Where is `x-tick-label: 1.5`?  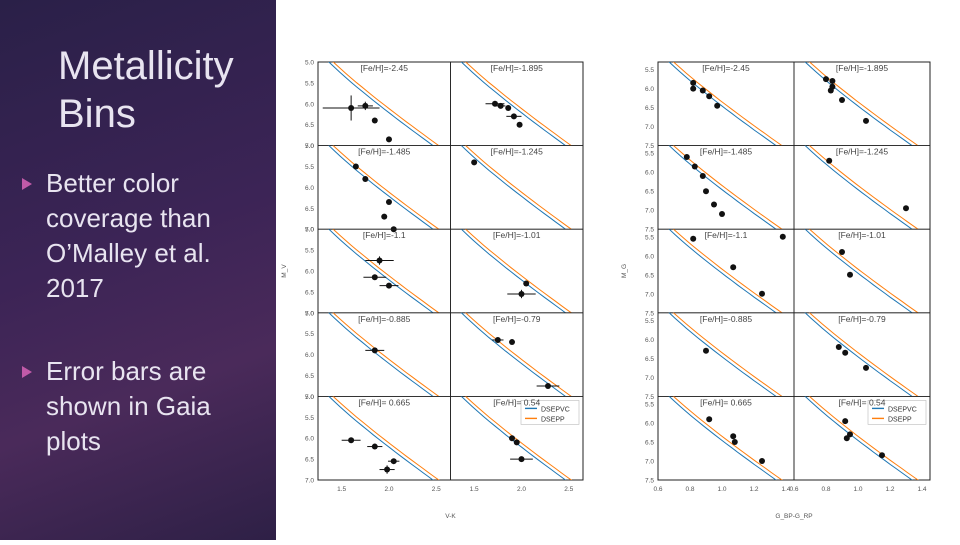
x-tick-label: 1.5 is located at coordinates (341, 489).